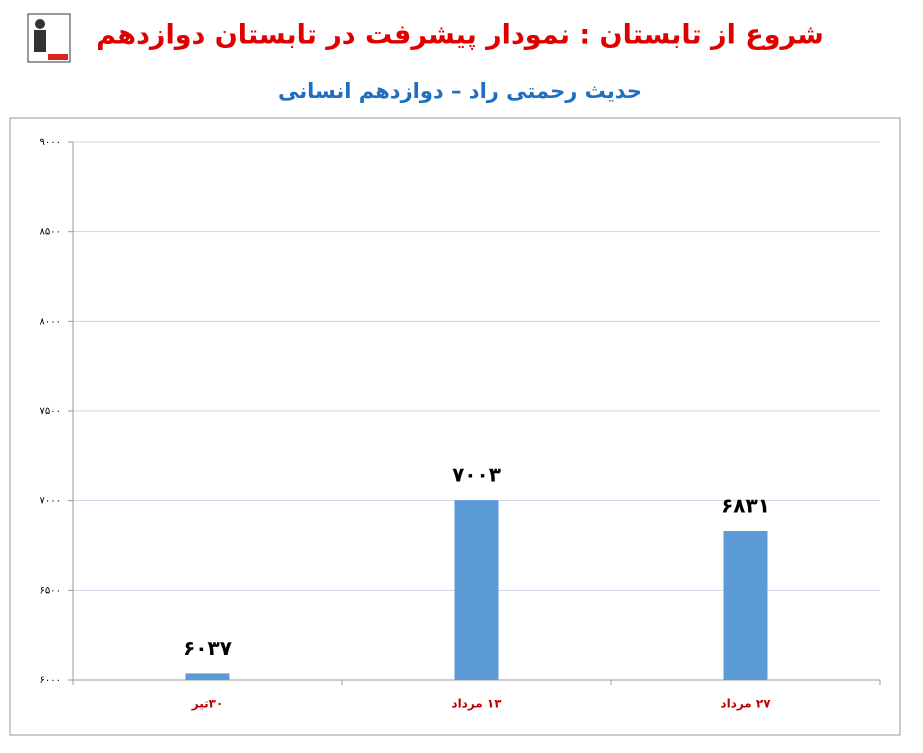 Image resolution: width=923 pixels, height=753 pixels. I want to click on data-label: ۷۰۰۳, so click(476, 475).